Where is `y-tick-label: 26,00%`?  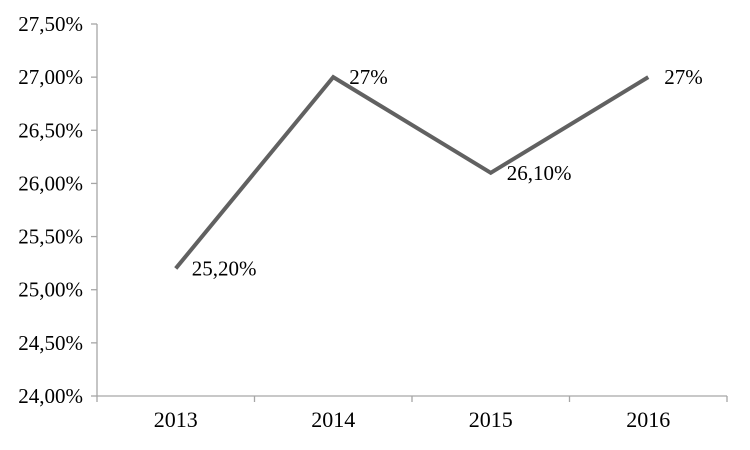
y-tick-label: 26,00% is located at coordinates (50, 183).